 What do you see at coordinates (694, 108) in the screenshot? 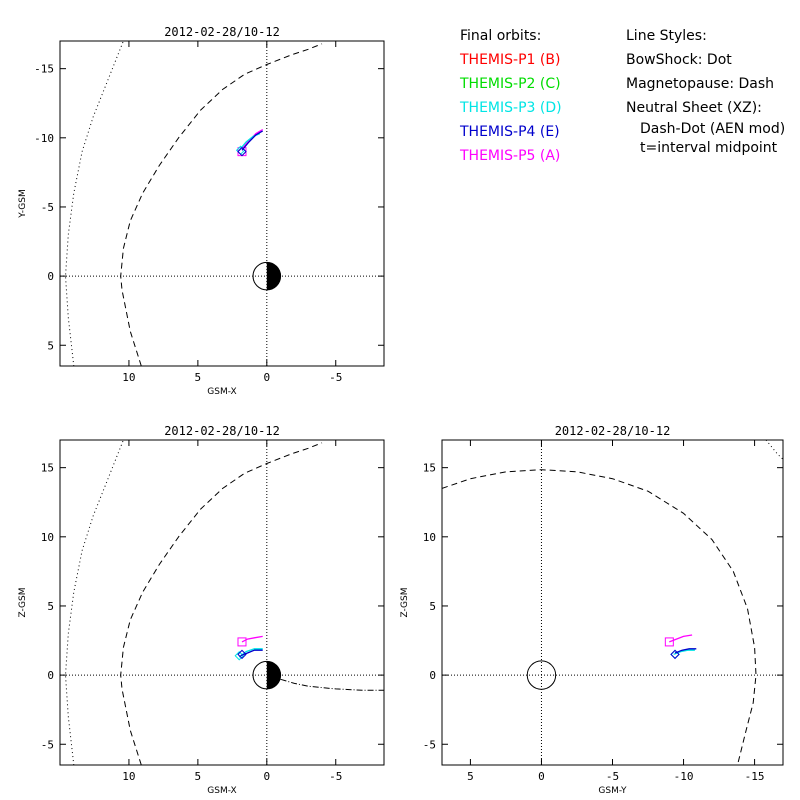
I see `neutral-sheet-style: Neutral Sheet (XZ):` at bounding box center [694, 108].